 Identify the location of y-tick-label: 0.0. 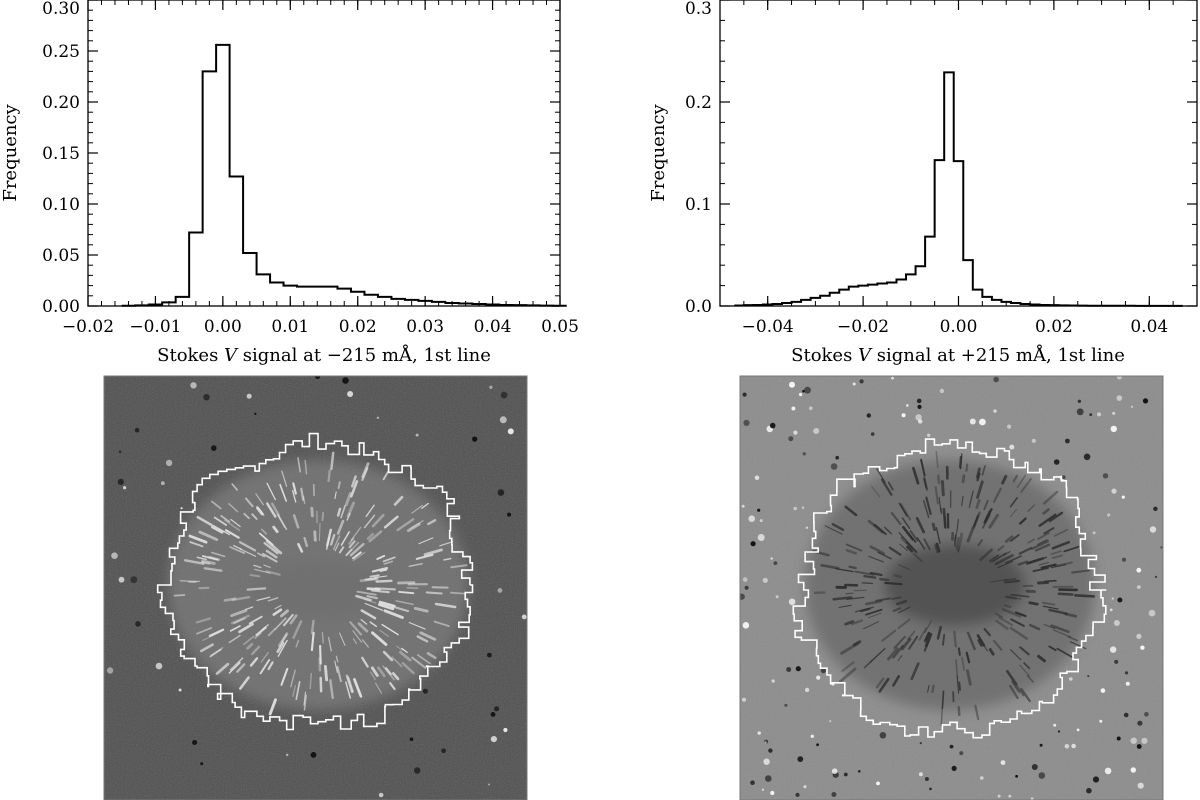
(698, 307).